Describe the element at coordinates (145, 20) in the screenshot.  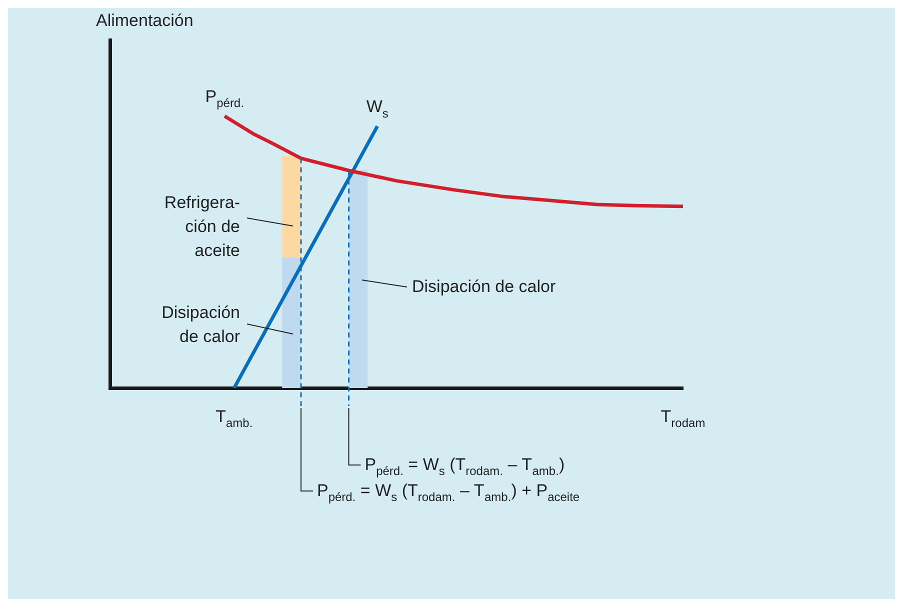
I see `y-axis-title: Alimentación` at that location.